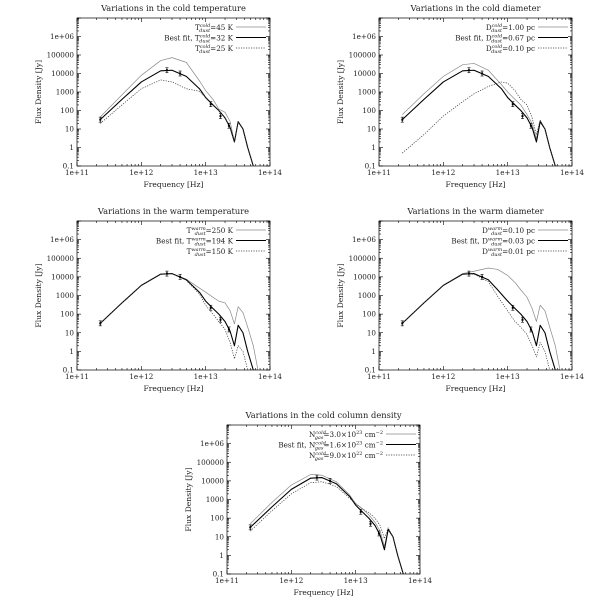  I want to click on x-tick-label: 1e+14, so click(270, 376).